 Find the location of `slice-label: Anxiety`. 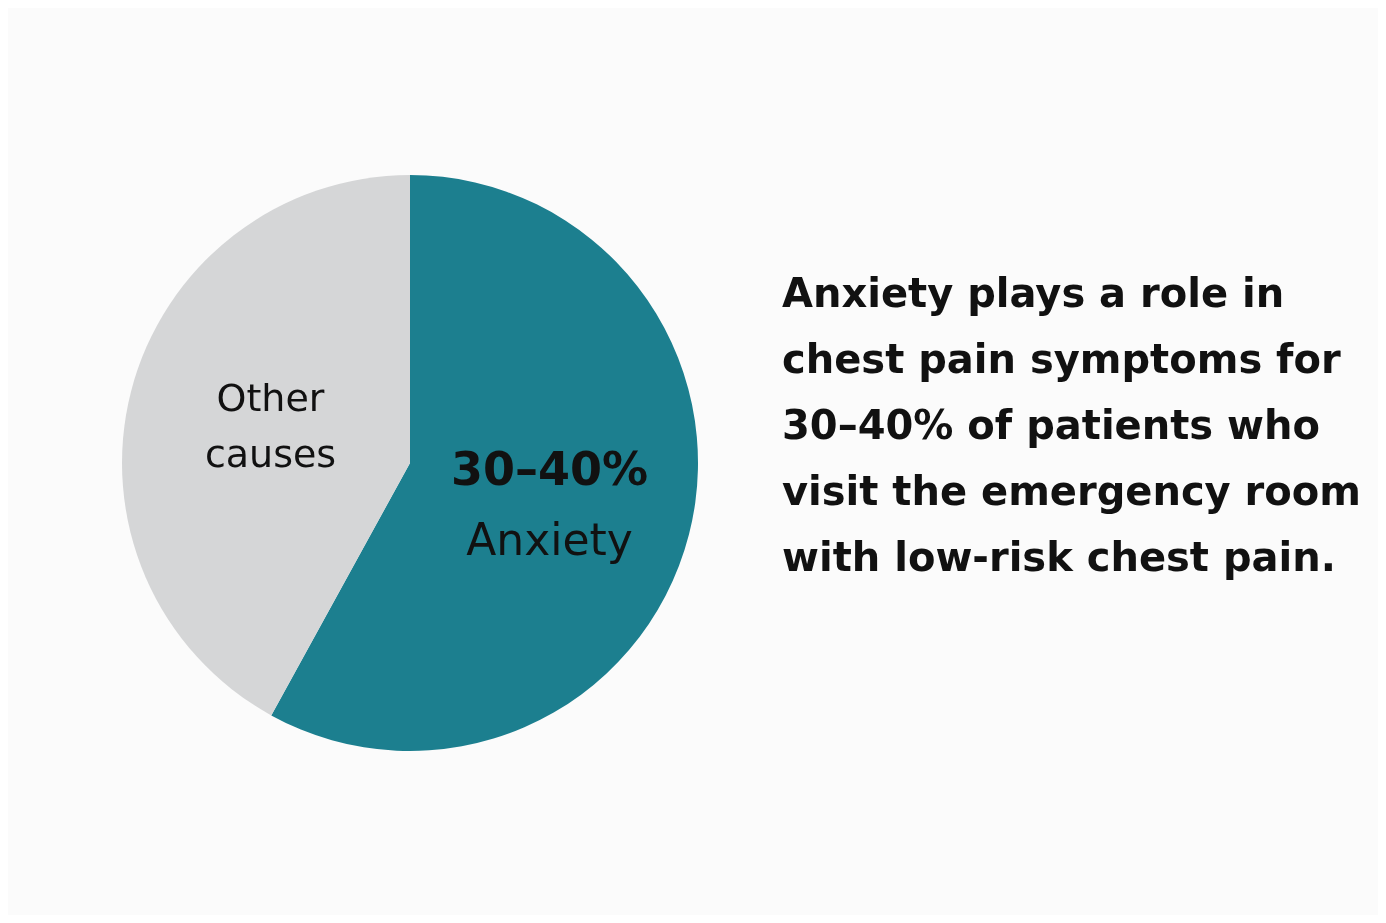

slice-label: Anxiety is located at coordinates (549, 539).